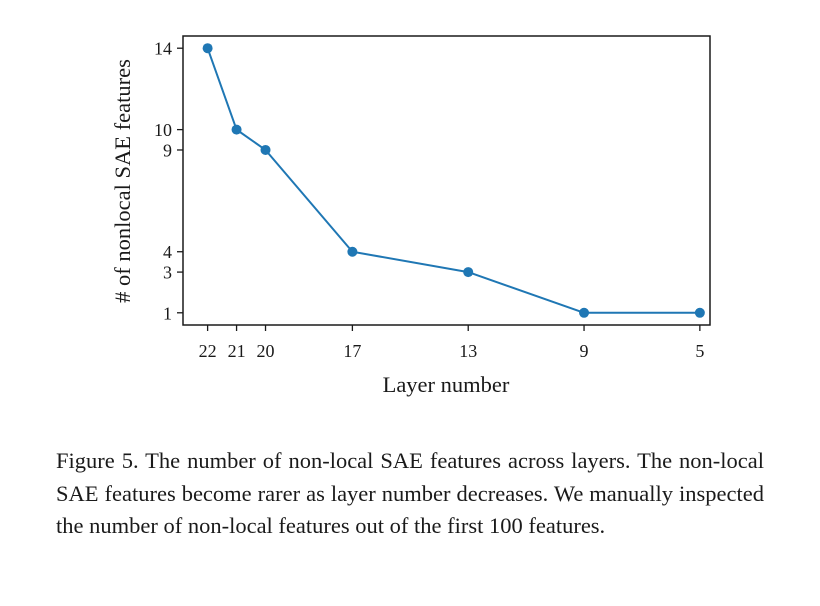 The image size is (820, 606). I want to click on y-axis-ticks: 14 109 43 1, so click(168, 181).